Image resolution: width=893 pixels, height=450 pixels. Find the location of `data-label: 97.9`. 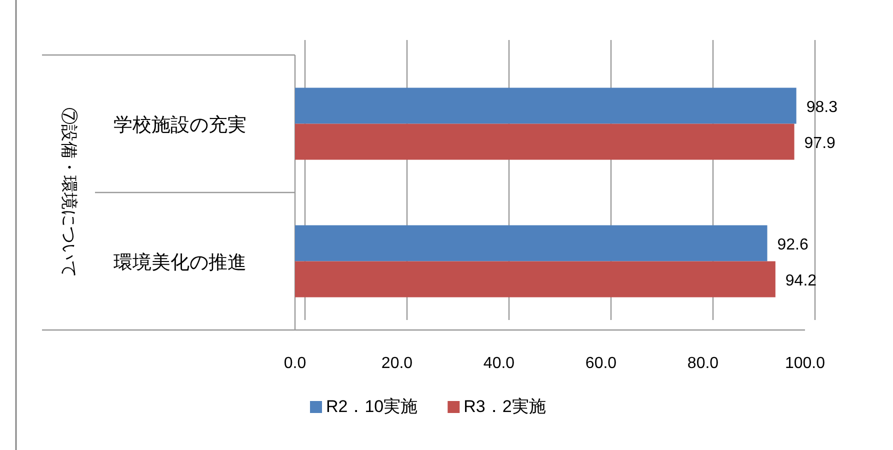

data-label: 97.9 is located at coordinates (820, 143).